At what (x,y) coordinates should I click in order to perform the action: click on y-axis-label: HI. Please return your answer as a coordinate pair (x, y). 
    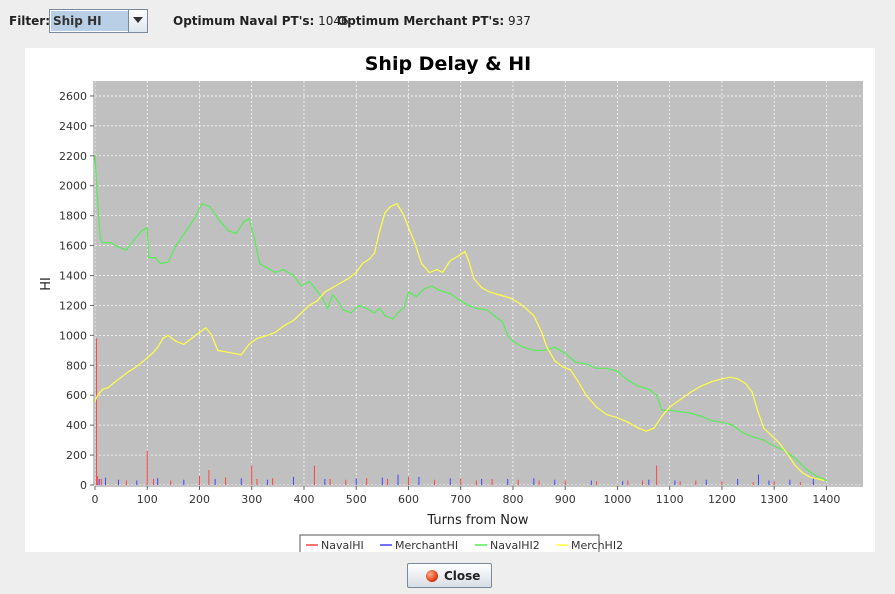
    Looking at the image, I should click on (46, 284).